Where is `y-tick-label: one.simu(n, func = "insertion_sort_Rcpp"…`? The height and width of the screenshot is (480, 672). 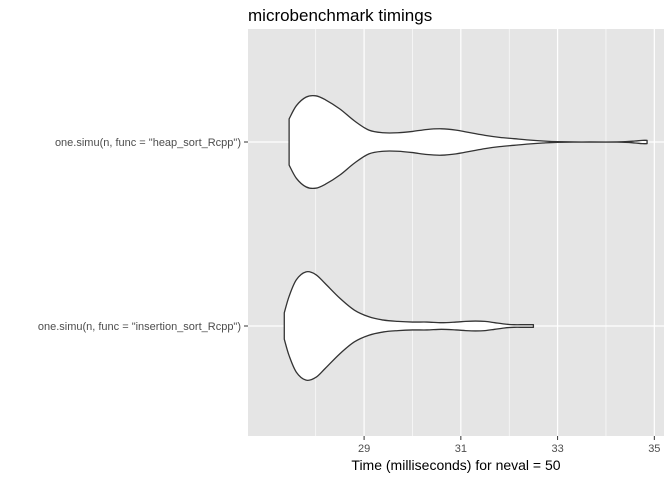
y-tick-label: one.simu(n, func = "insertion_sort_Rcpp"… is located at coordinates (139, 327).